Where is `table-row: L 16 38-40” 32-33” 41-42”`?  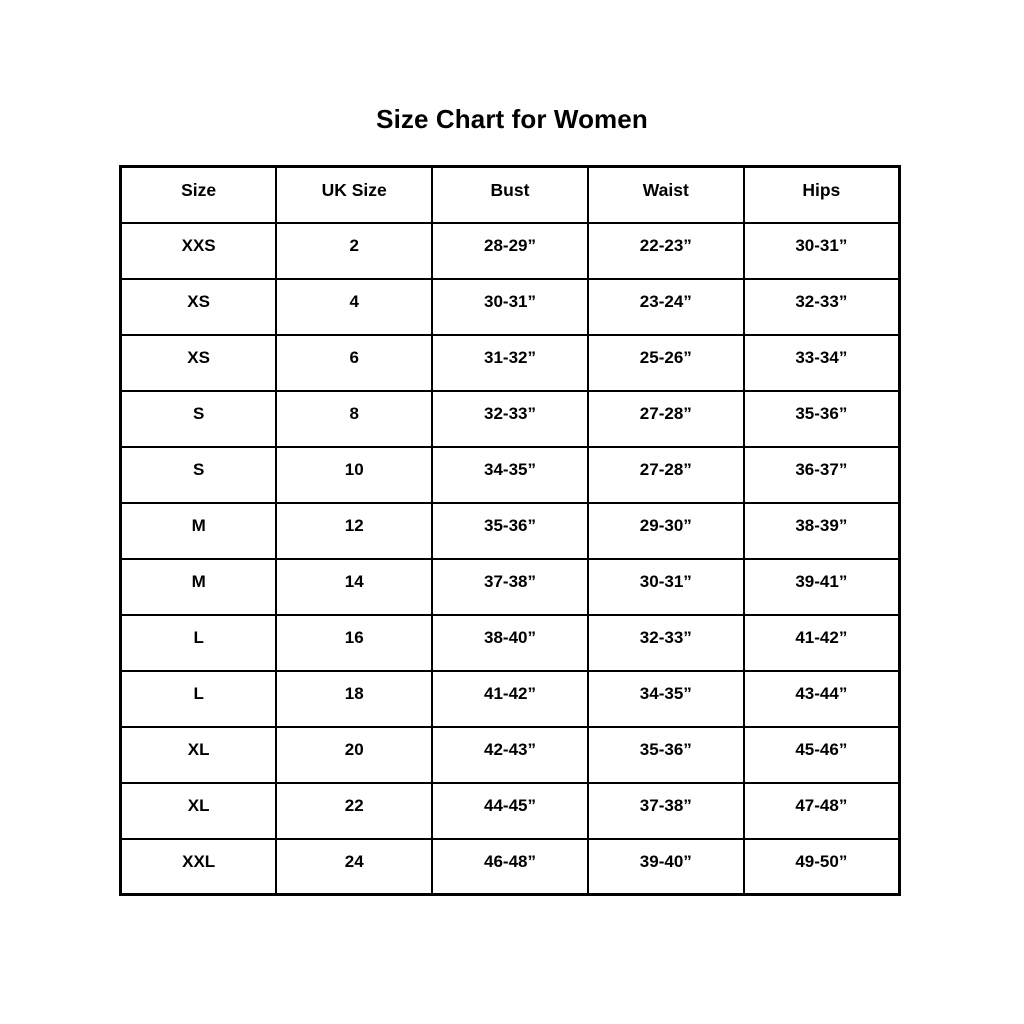 table-row: L 16 38-40” 32-33” 41-42” is located at coordinates (510, 642).